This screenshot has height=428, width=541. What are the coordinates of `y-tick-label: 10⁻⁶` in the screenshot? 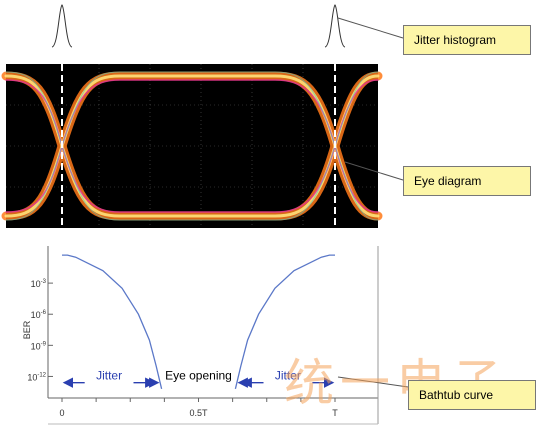 It's located at (39, 315).